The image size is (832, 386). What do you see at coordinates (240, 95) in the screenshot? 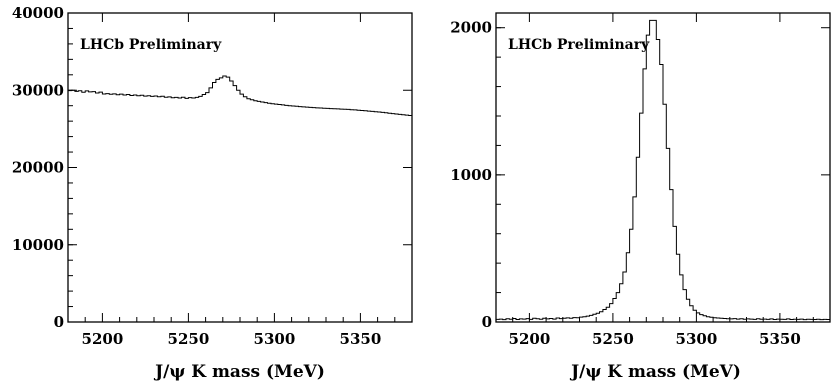
I see `histogram-line` at bounding box center [240, 95].